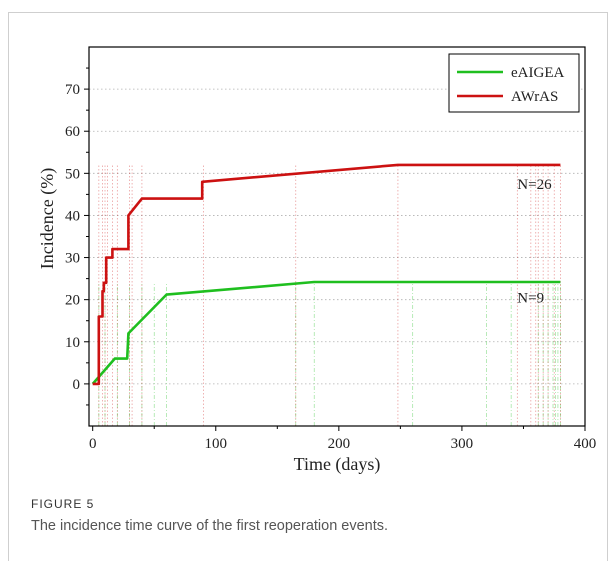 The image size is (616, 561). I want to click on legend-label-awras: AWrAS, so click(534, 97).